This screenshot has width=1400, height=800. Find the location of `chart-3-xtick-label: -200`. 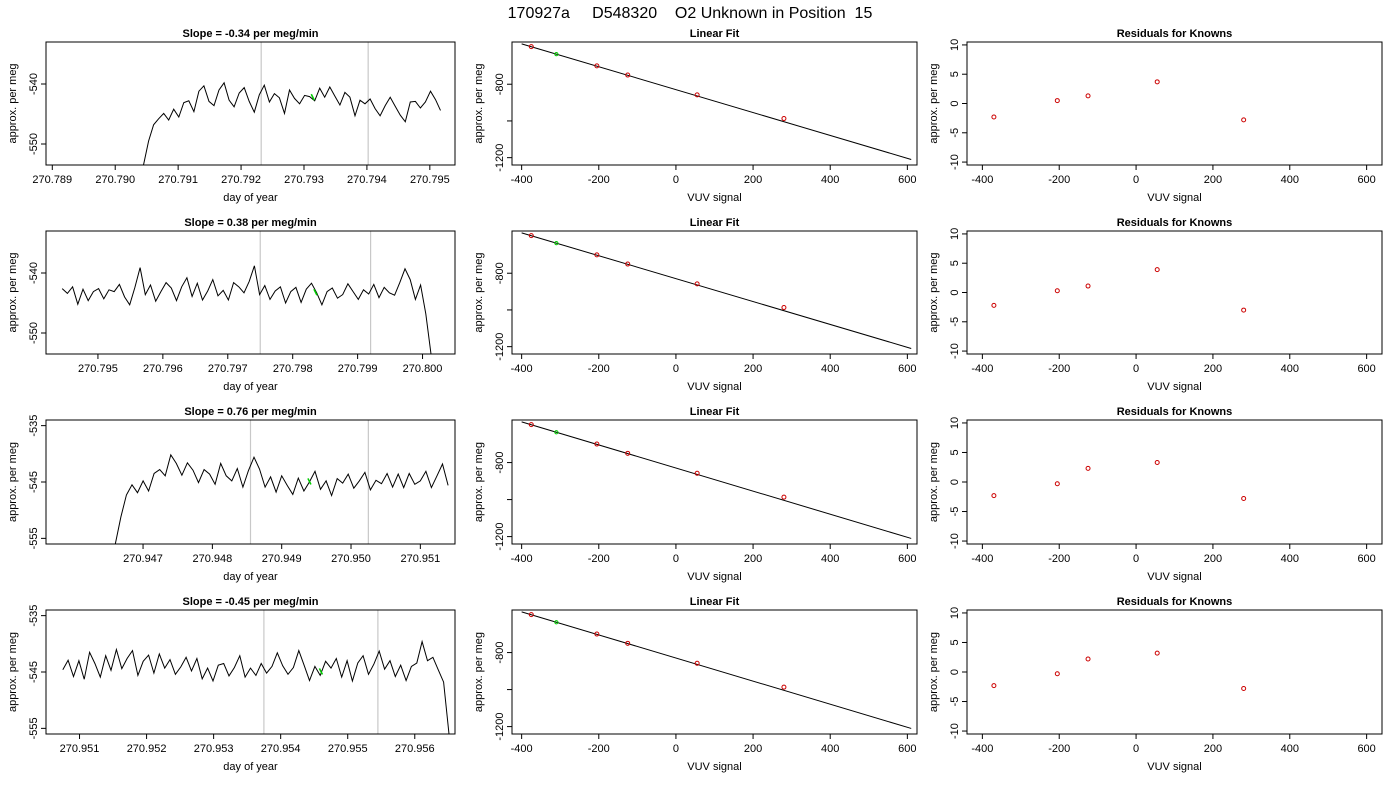

chart-3-xtick-label: -200 is located at coordinates (1059, 180).